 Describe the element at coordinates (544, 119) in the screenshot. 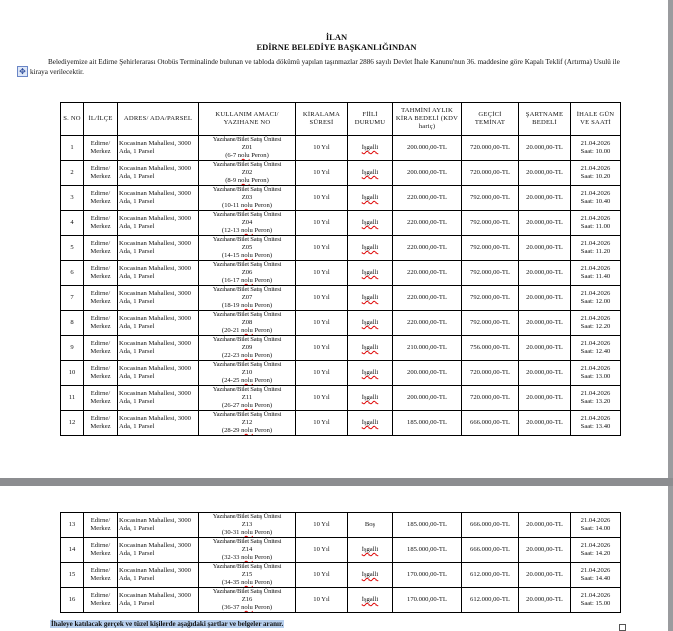

I see `column-header: ŞARTNAME BEDELİ` at that location.